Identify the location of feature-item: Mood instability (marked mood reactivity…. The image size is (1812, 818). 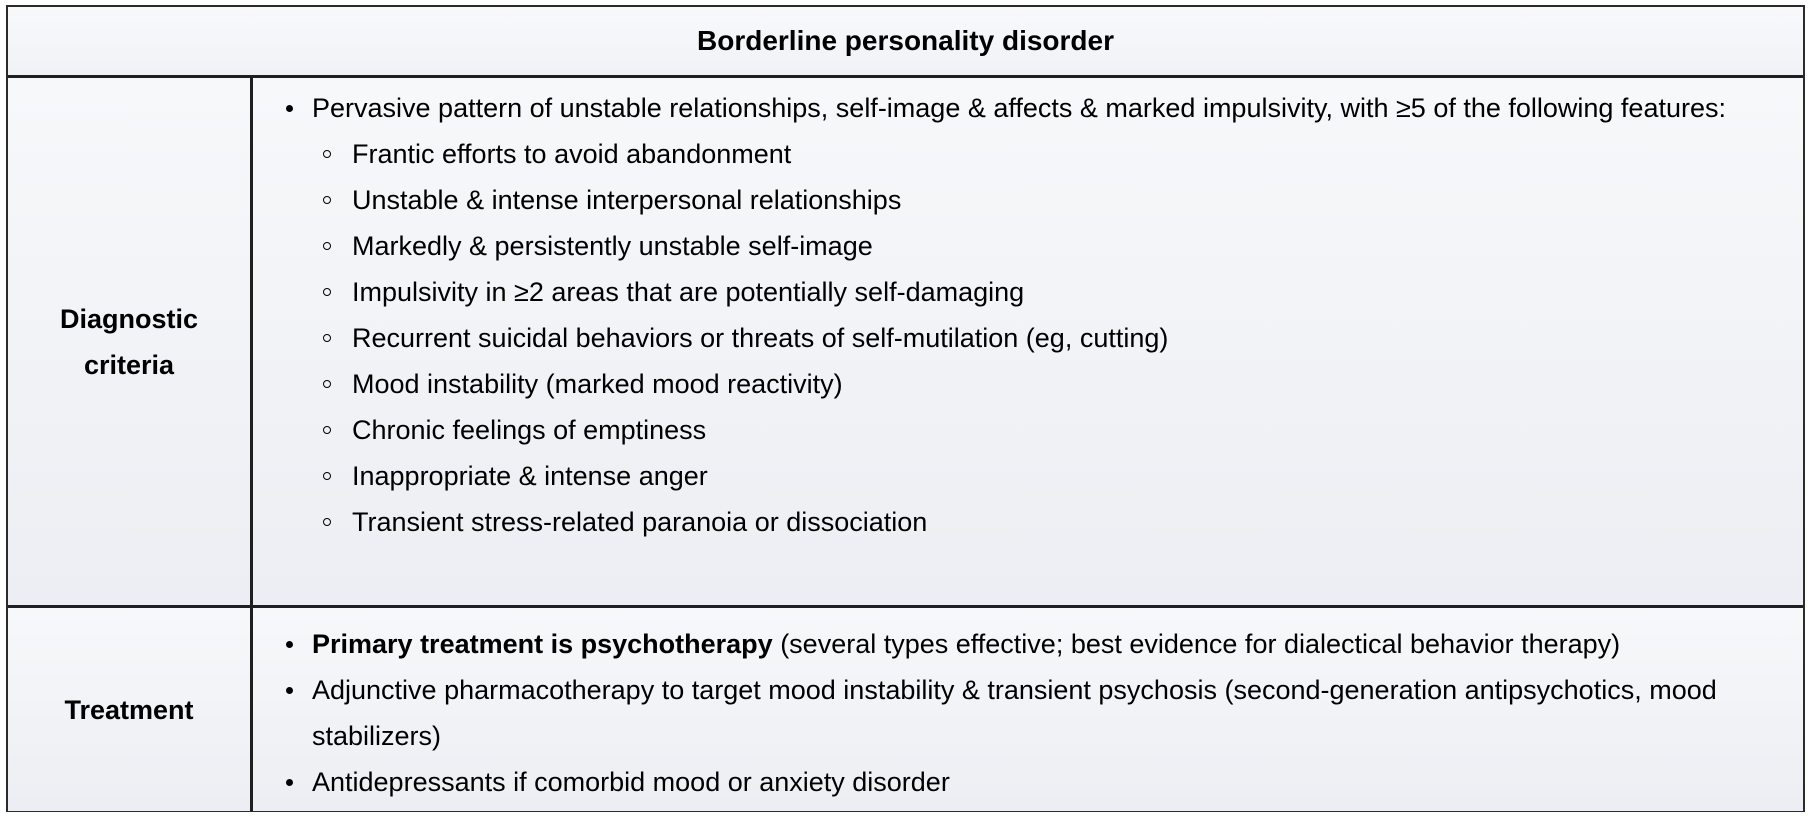
(1047, 384).